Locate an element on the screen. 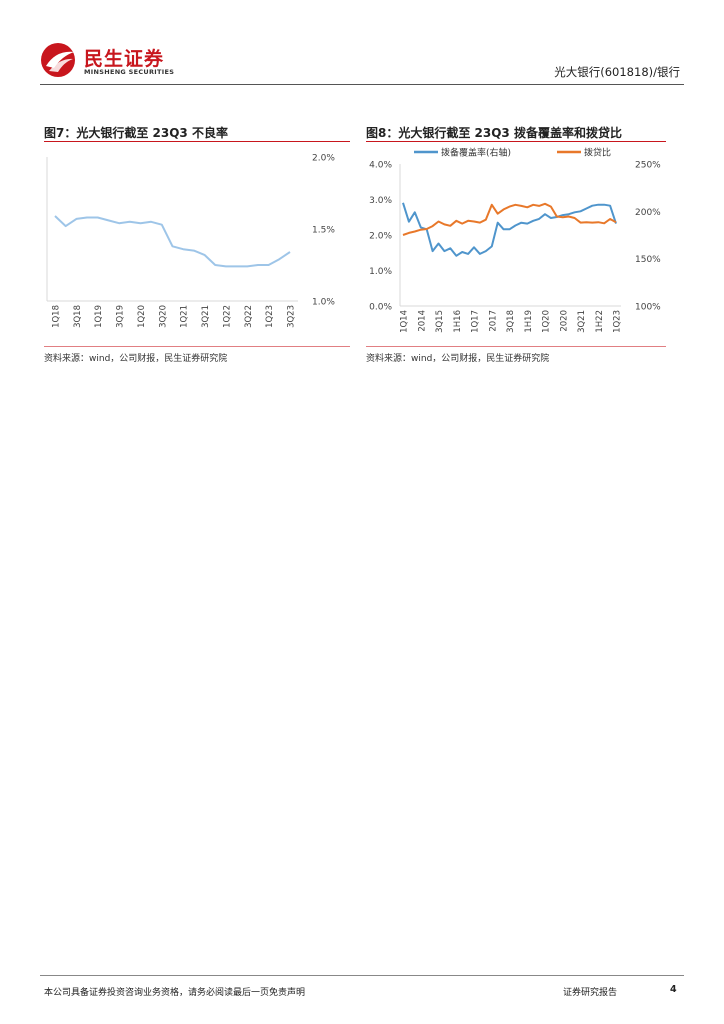  npl-ratio-line is located at coordinates (172, 241).